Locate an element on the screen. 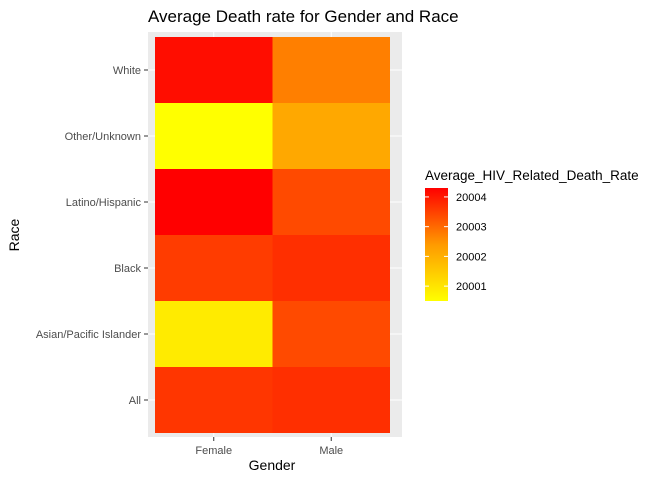 This screenshot has height=480, width=672. y-tick-label: Other/Unknown is located at coordinates (103, 137).